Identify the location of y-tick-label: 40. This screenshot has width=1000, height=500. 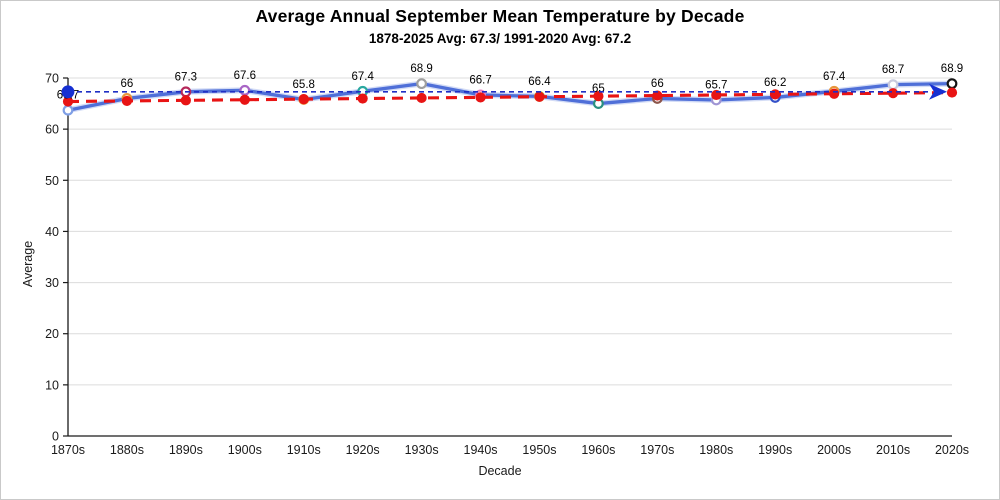
(52, 232).